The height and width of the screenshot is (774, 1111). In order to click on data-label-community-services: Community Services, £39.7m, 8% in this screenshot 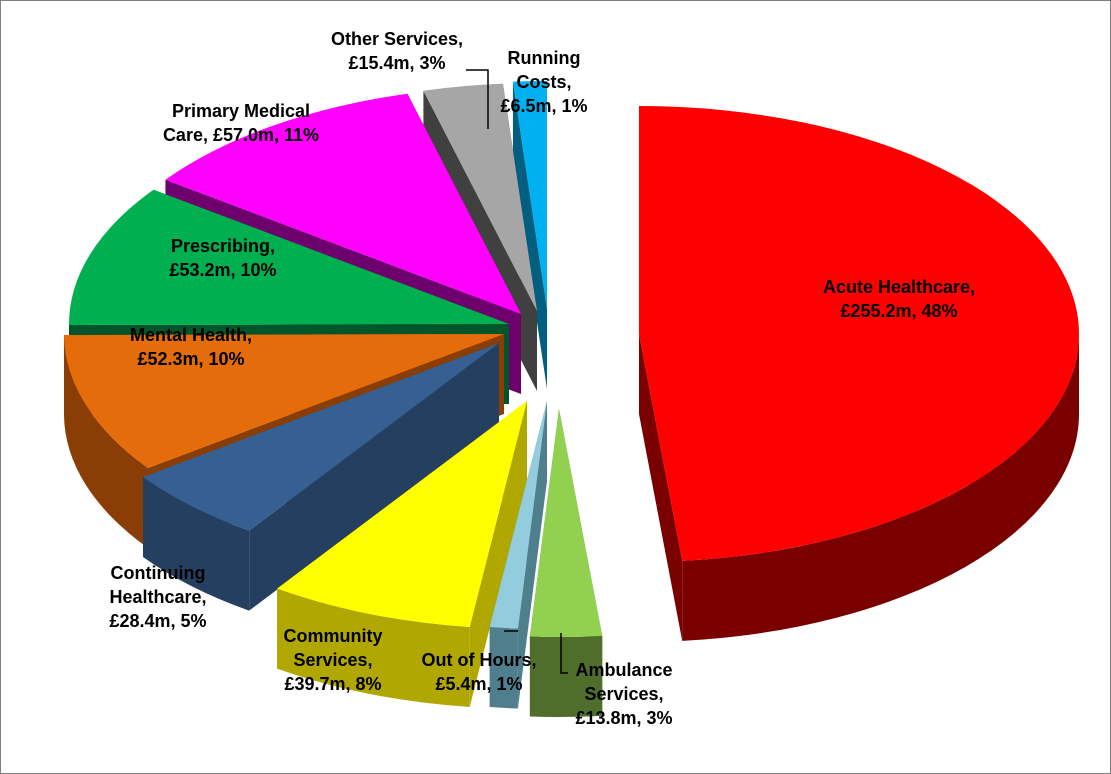, I will do `click(333, 660)`.